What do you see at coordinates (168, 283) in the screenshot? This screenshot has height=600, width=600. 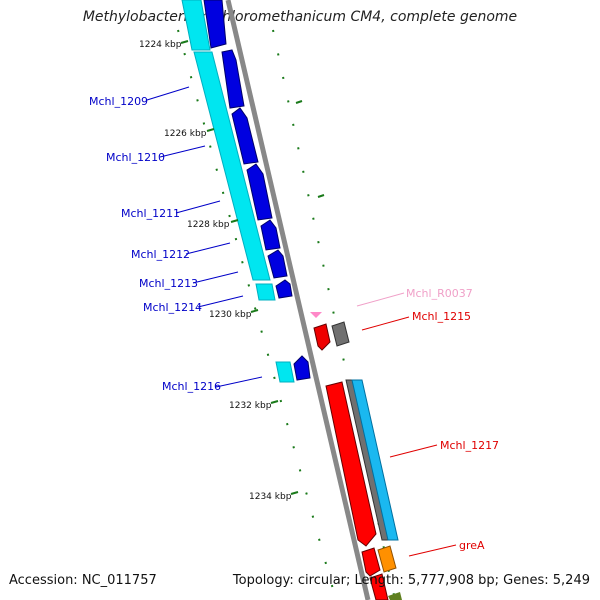 I see `gene-label-mchl-1213: Mchl_1213` at bounding box center [168, 283].